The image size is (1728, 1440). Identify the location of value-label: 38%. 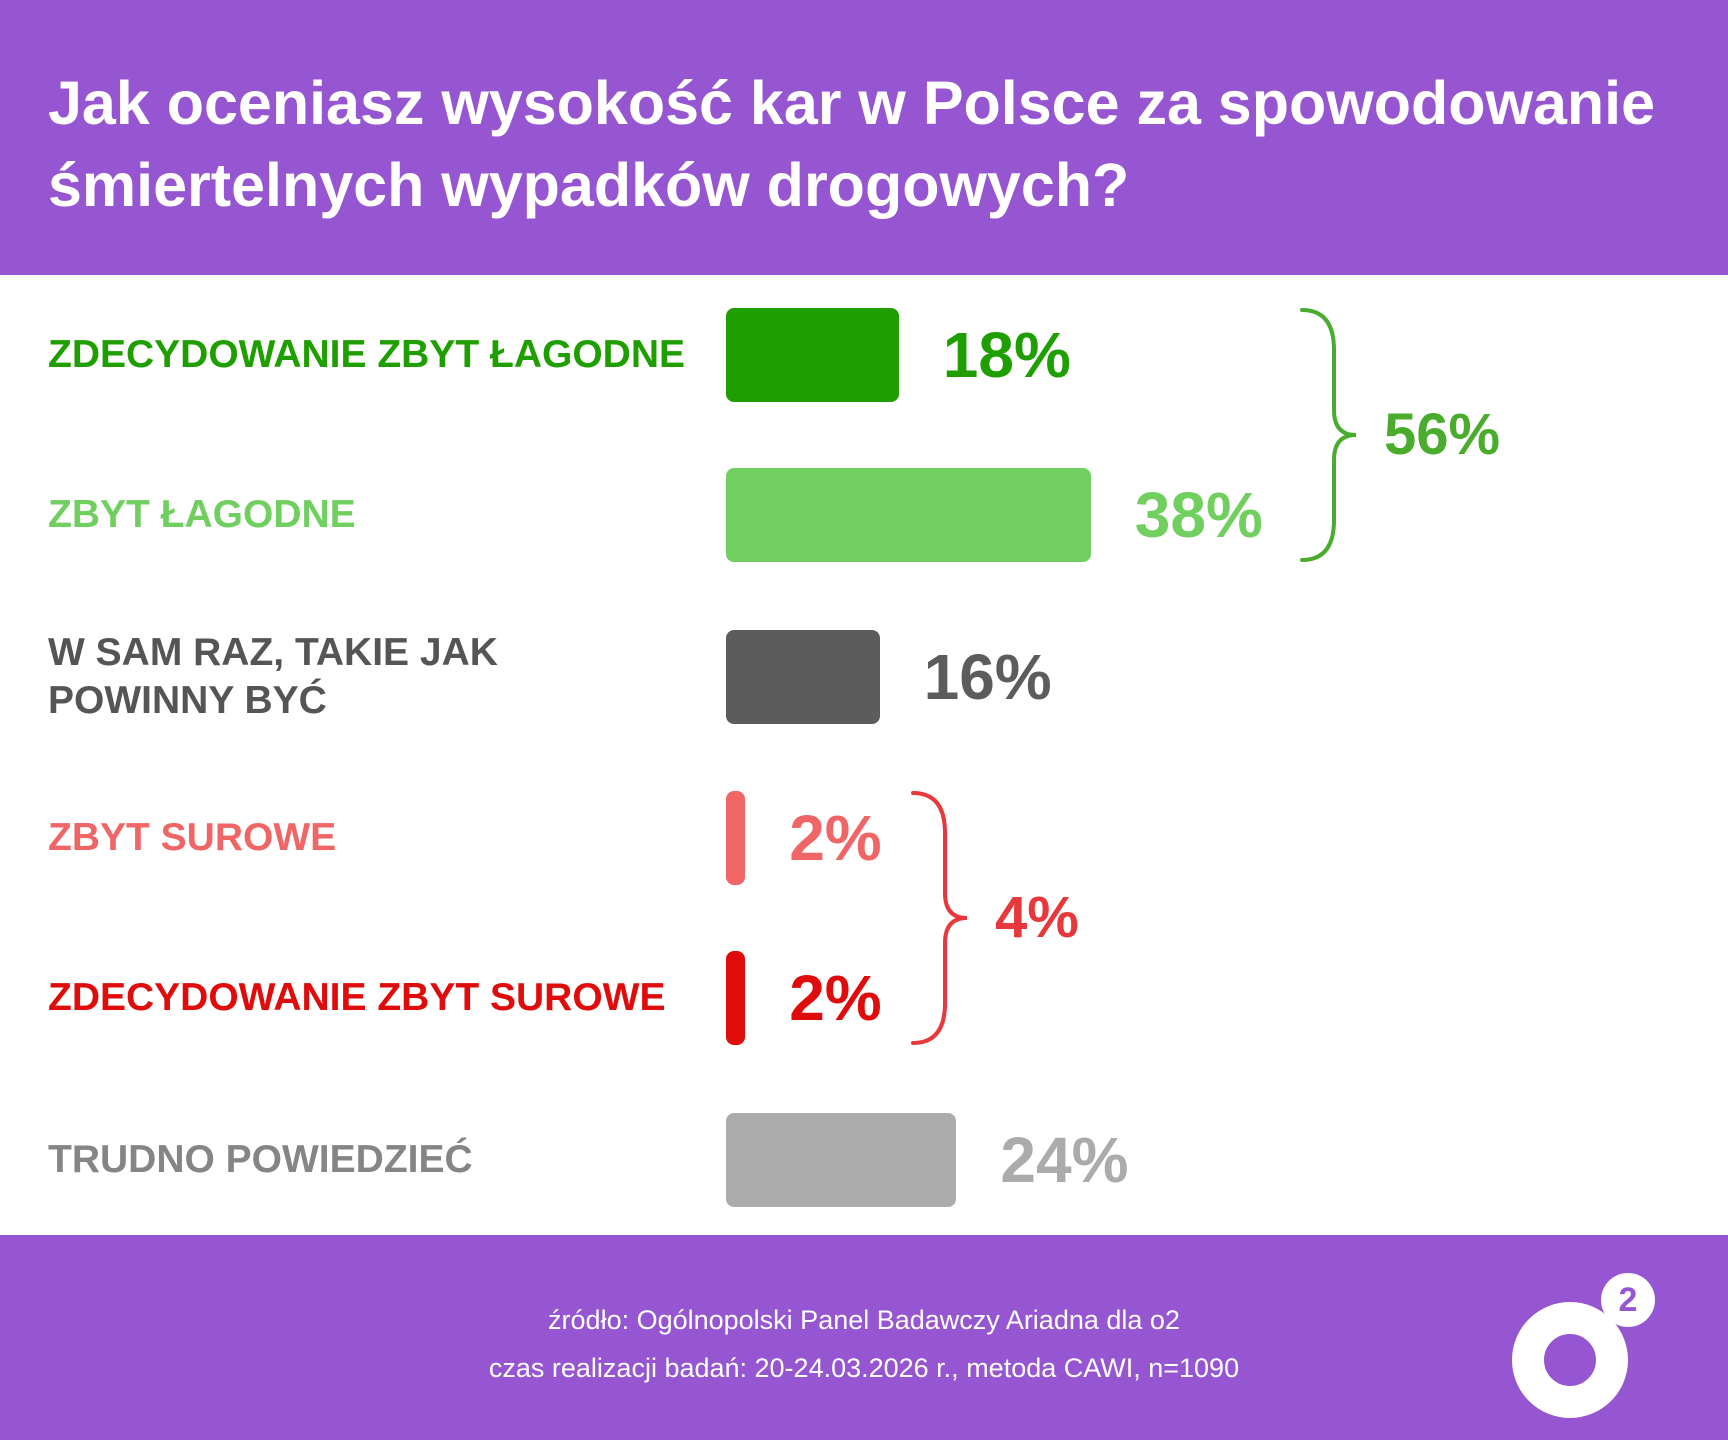
(1198, 515).